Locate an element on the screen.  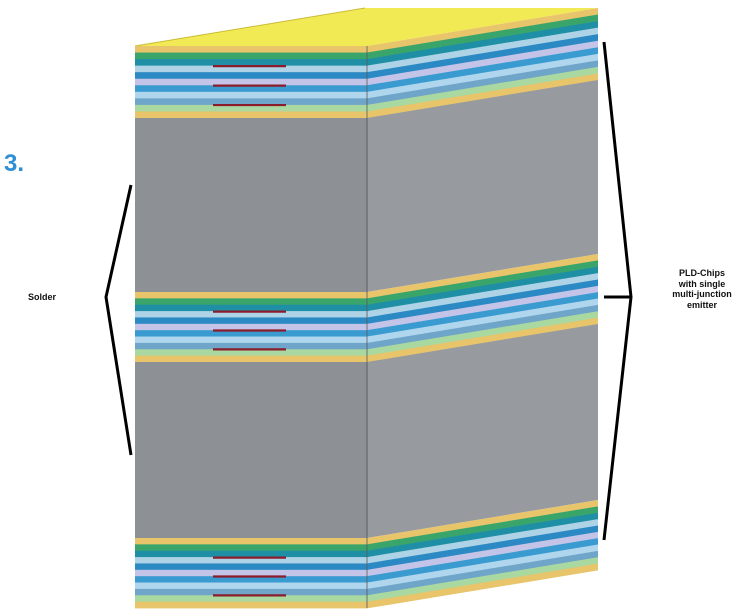
solder-1-front is located at coordinates (251, 205).